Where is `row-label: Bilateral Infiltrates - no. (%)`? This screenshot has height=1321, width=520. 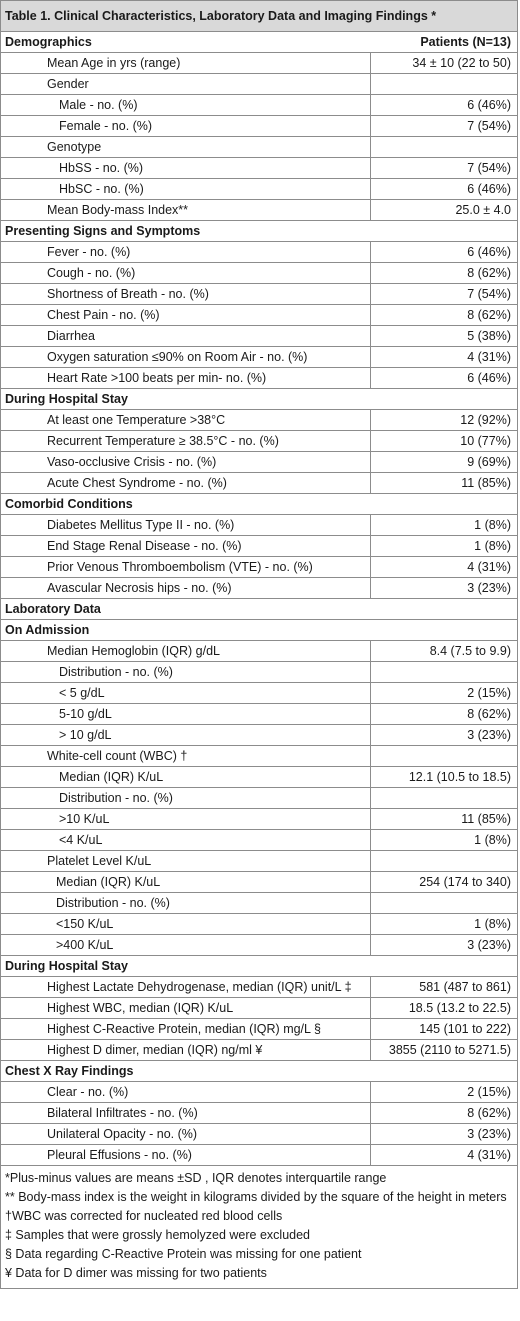
row-label: Bilateral Infiltrates - no. (%) is located at coordinates (186, 1113).